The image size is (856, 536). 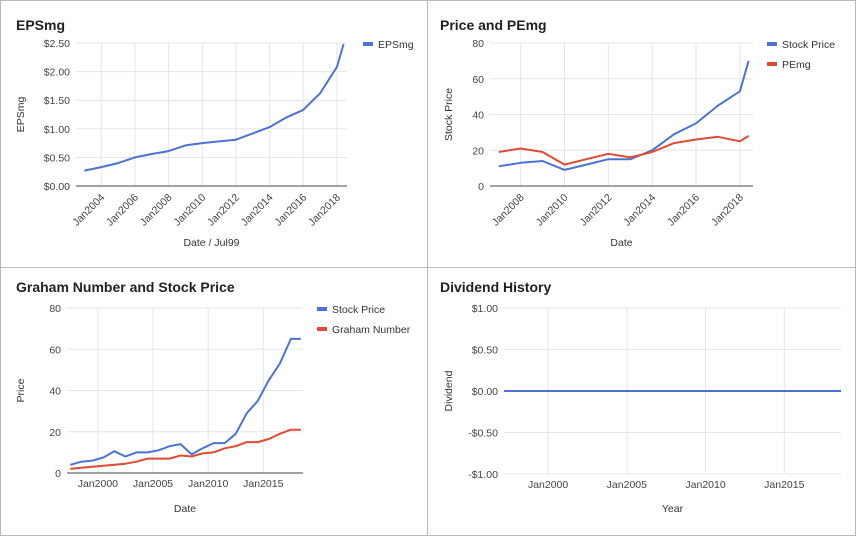 What do you see at coordinates (796, 65) in the screenshot?
I see `pe-legend-label: PEmg` at bounding box center [796, 65].